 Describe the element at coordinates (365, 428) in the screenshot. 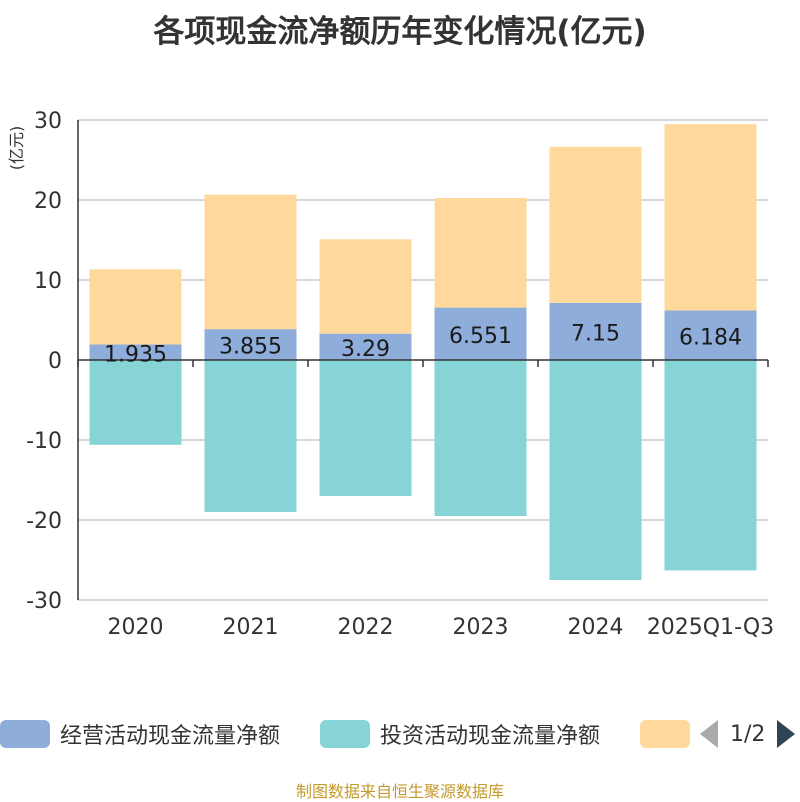

I see `bar-investing-2022` at that location.